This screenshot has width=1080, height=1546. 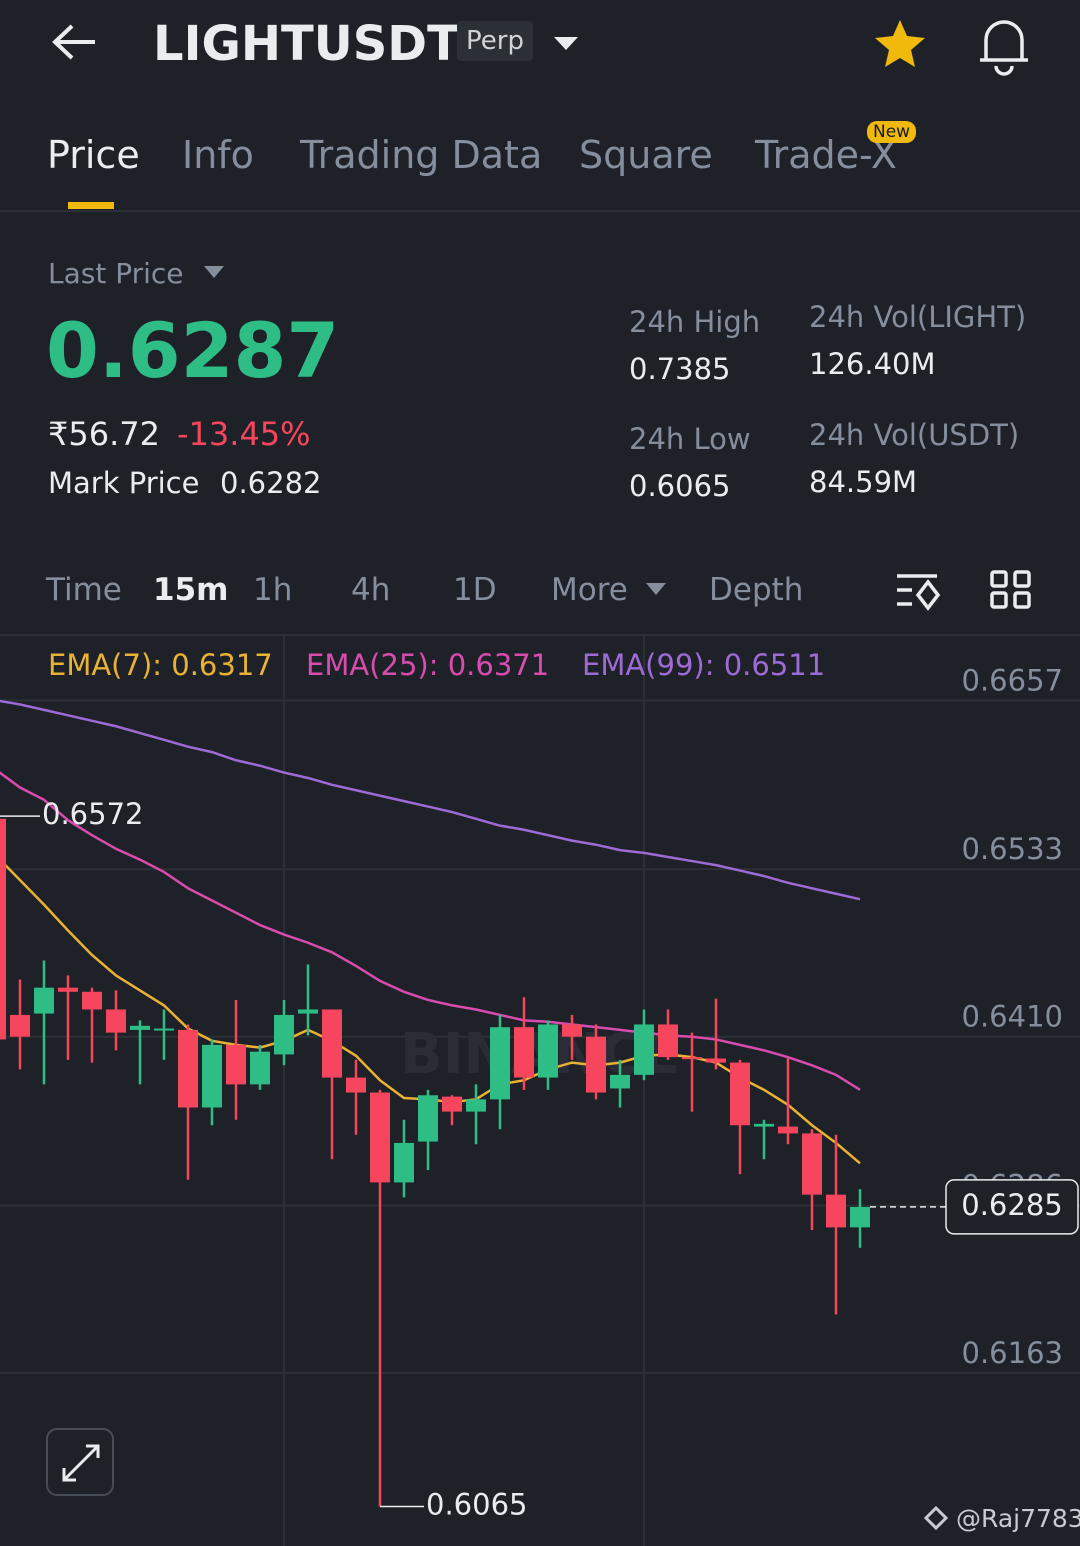 I want to click on y-tick-label: 0.6657, so click(x=1012, y=680).